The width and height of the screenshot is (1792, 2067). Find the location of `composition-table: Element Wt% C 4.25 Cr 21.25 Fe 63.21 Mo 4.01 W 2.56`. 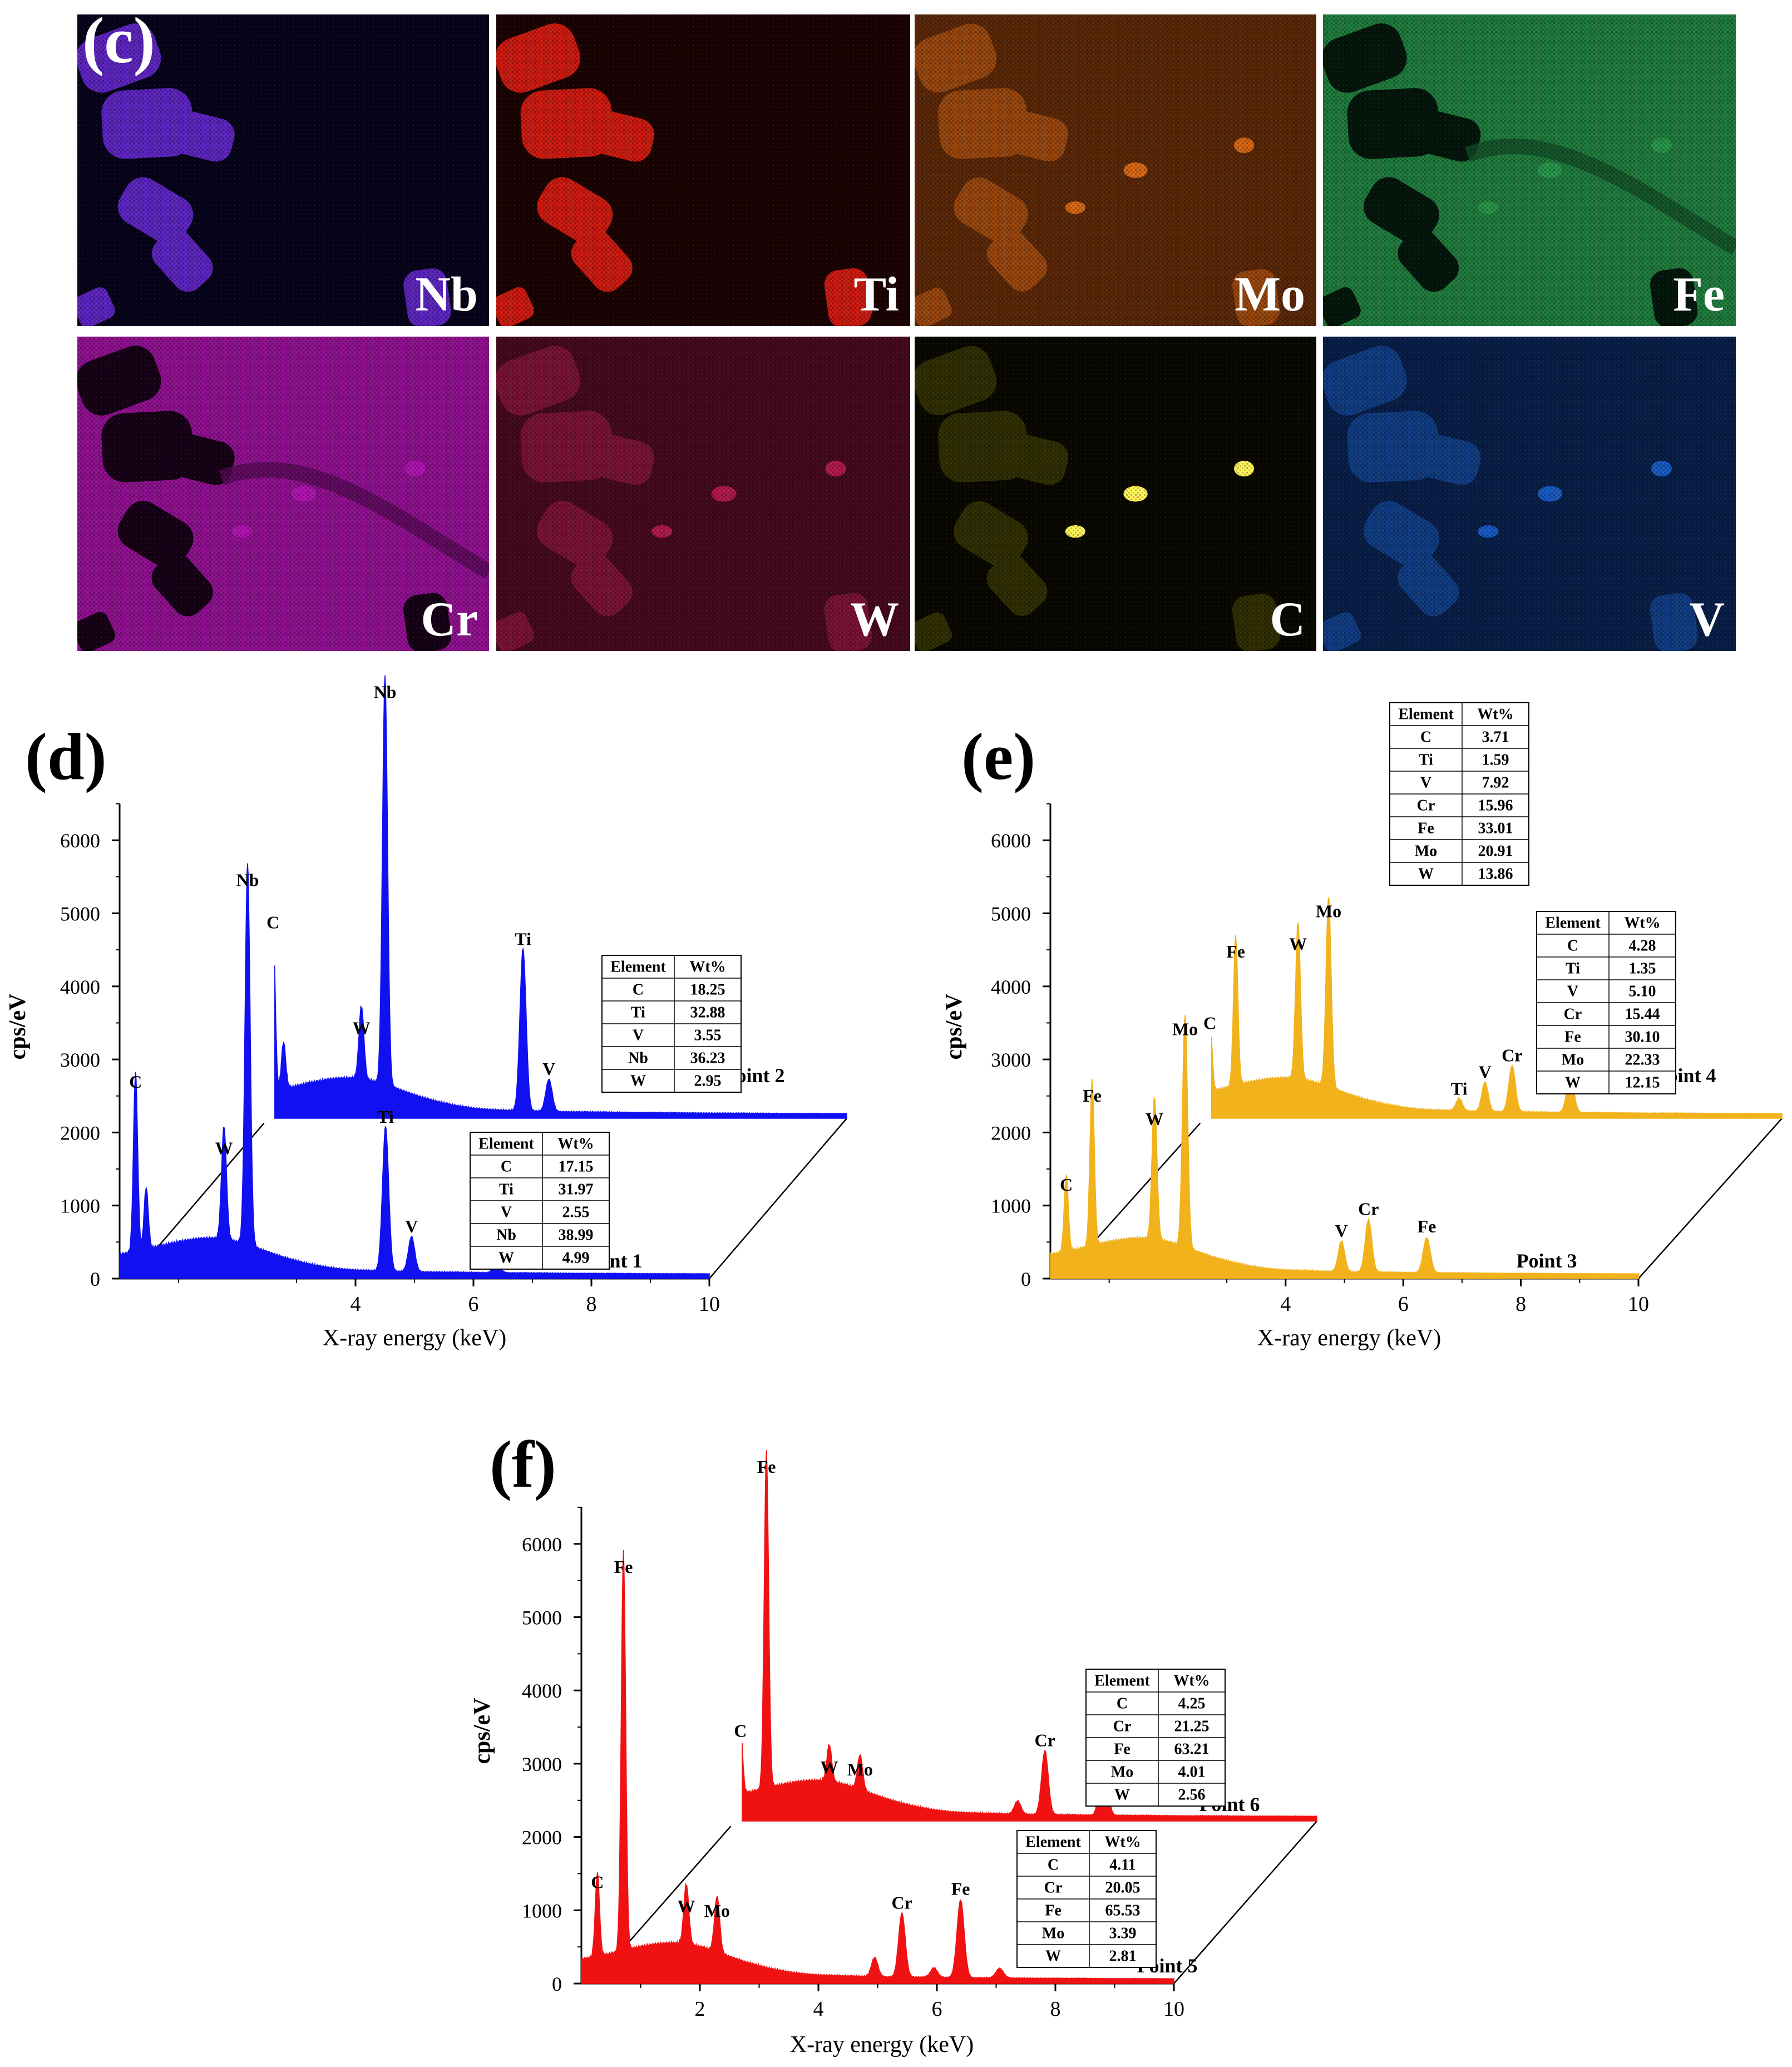

composition-table: Element Wt% C 4.25 Cr 21.25 Fe 63.21 Mo 4.01 W 2.56 is located at coordinates (1155, 1738).